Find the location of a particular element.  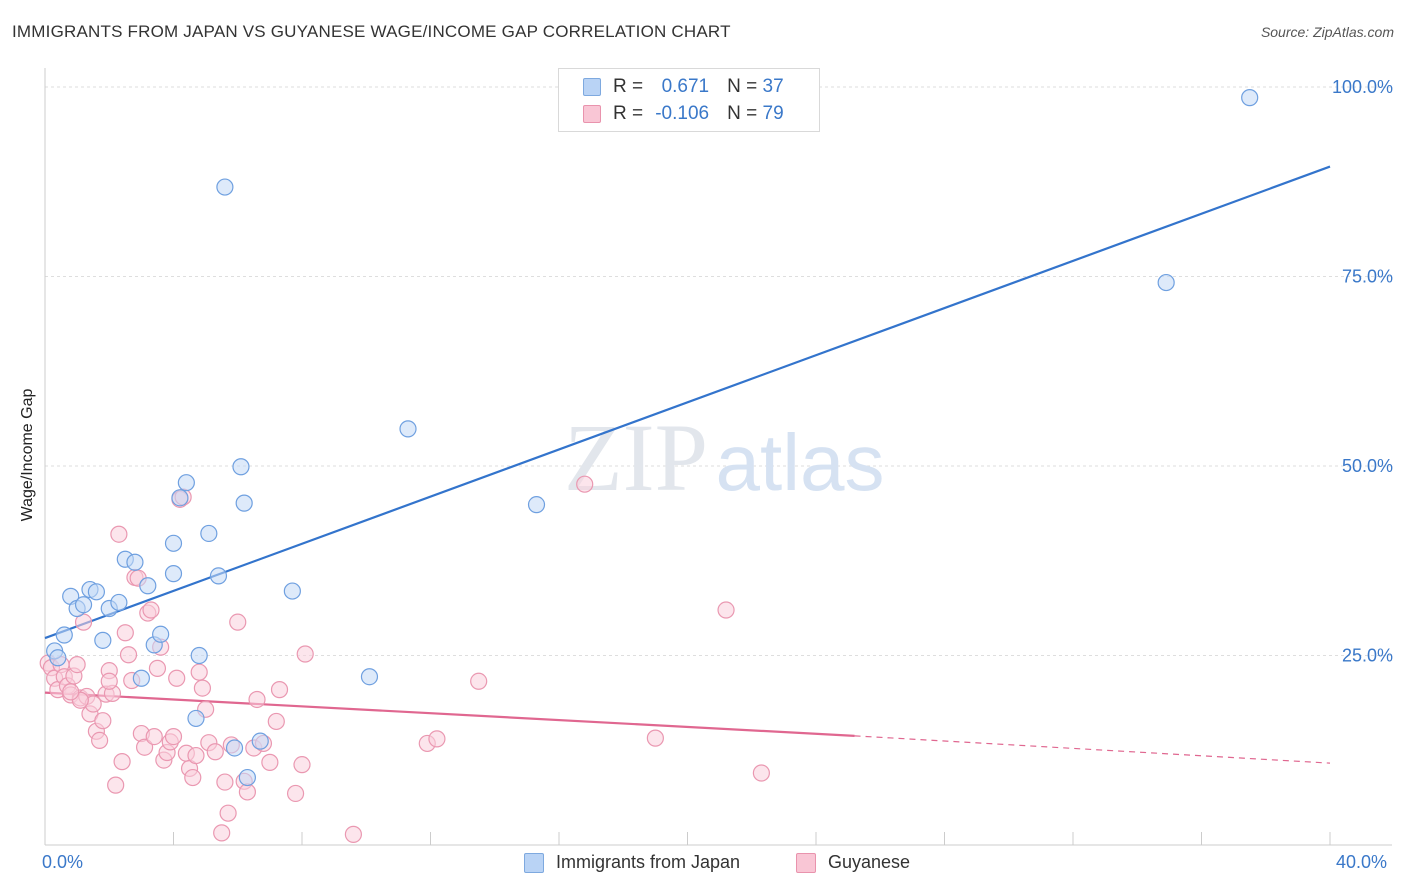

legend-r-value: -0.106 is located at coordinates (682, 113).